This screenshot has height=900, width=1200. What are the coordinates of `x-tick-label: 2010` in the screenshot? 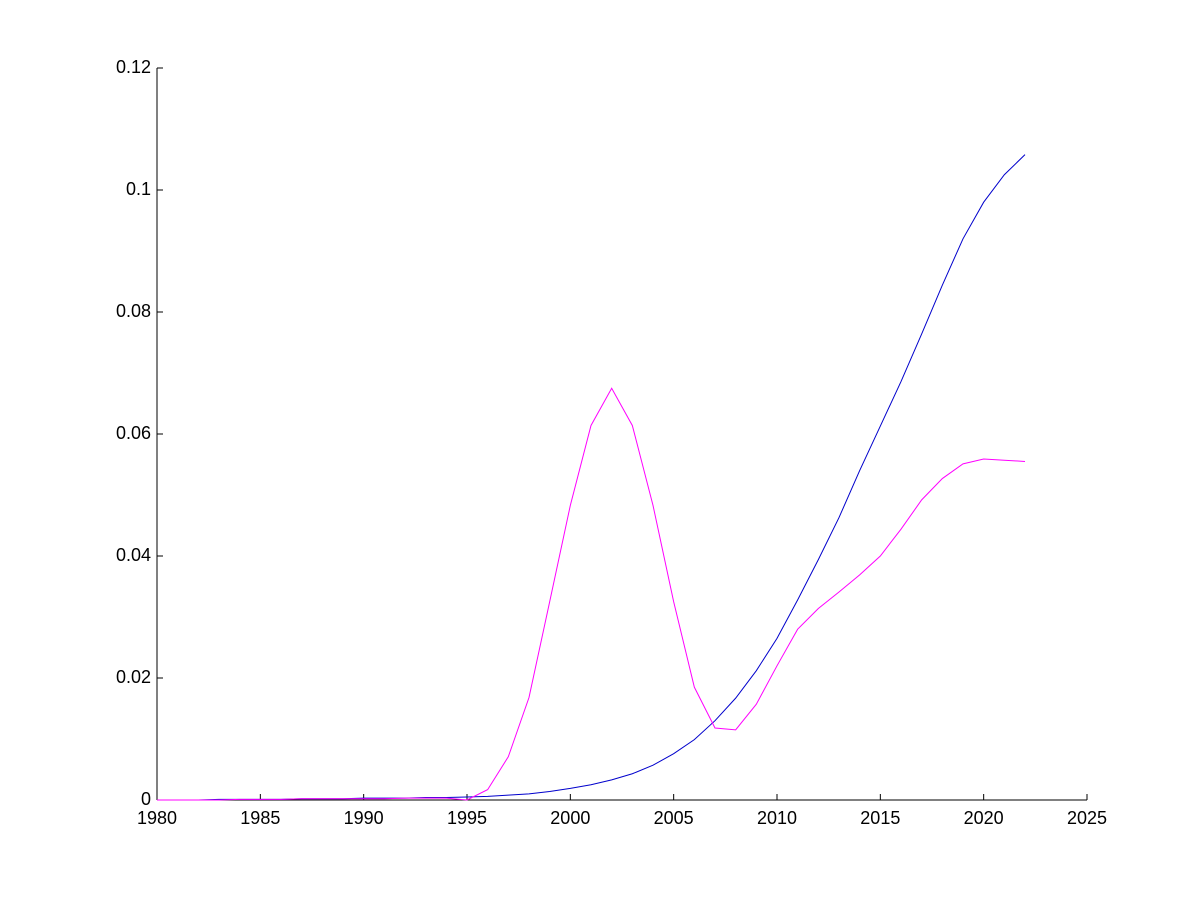 It's located at (777, 818).